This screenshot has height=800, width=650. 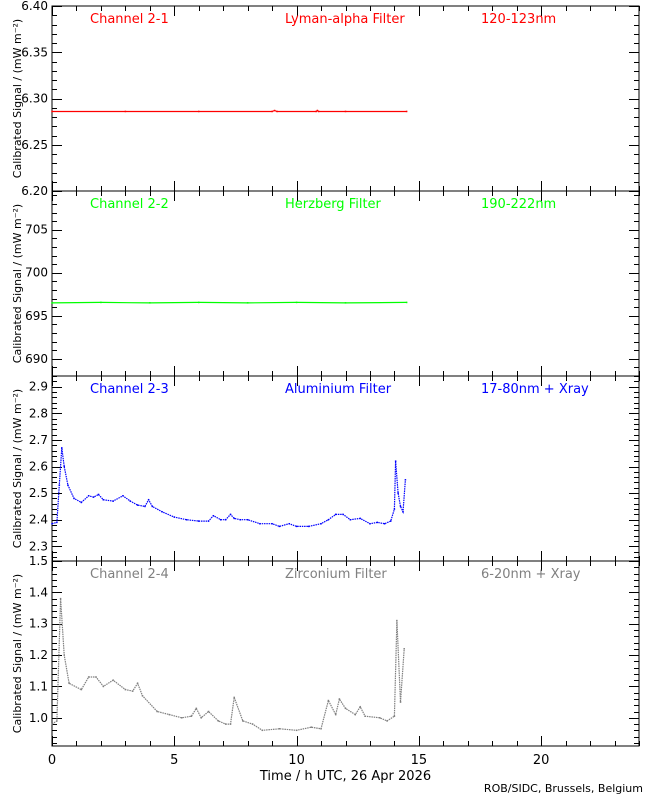 I want to click on y-tick-label: 2.4, so click(x=38, y=520).